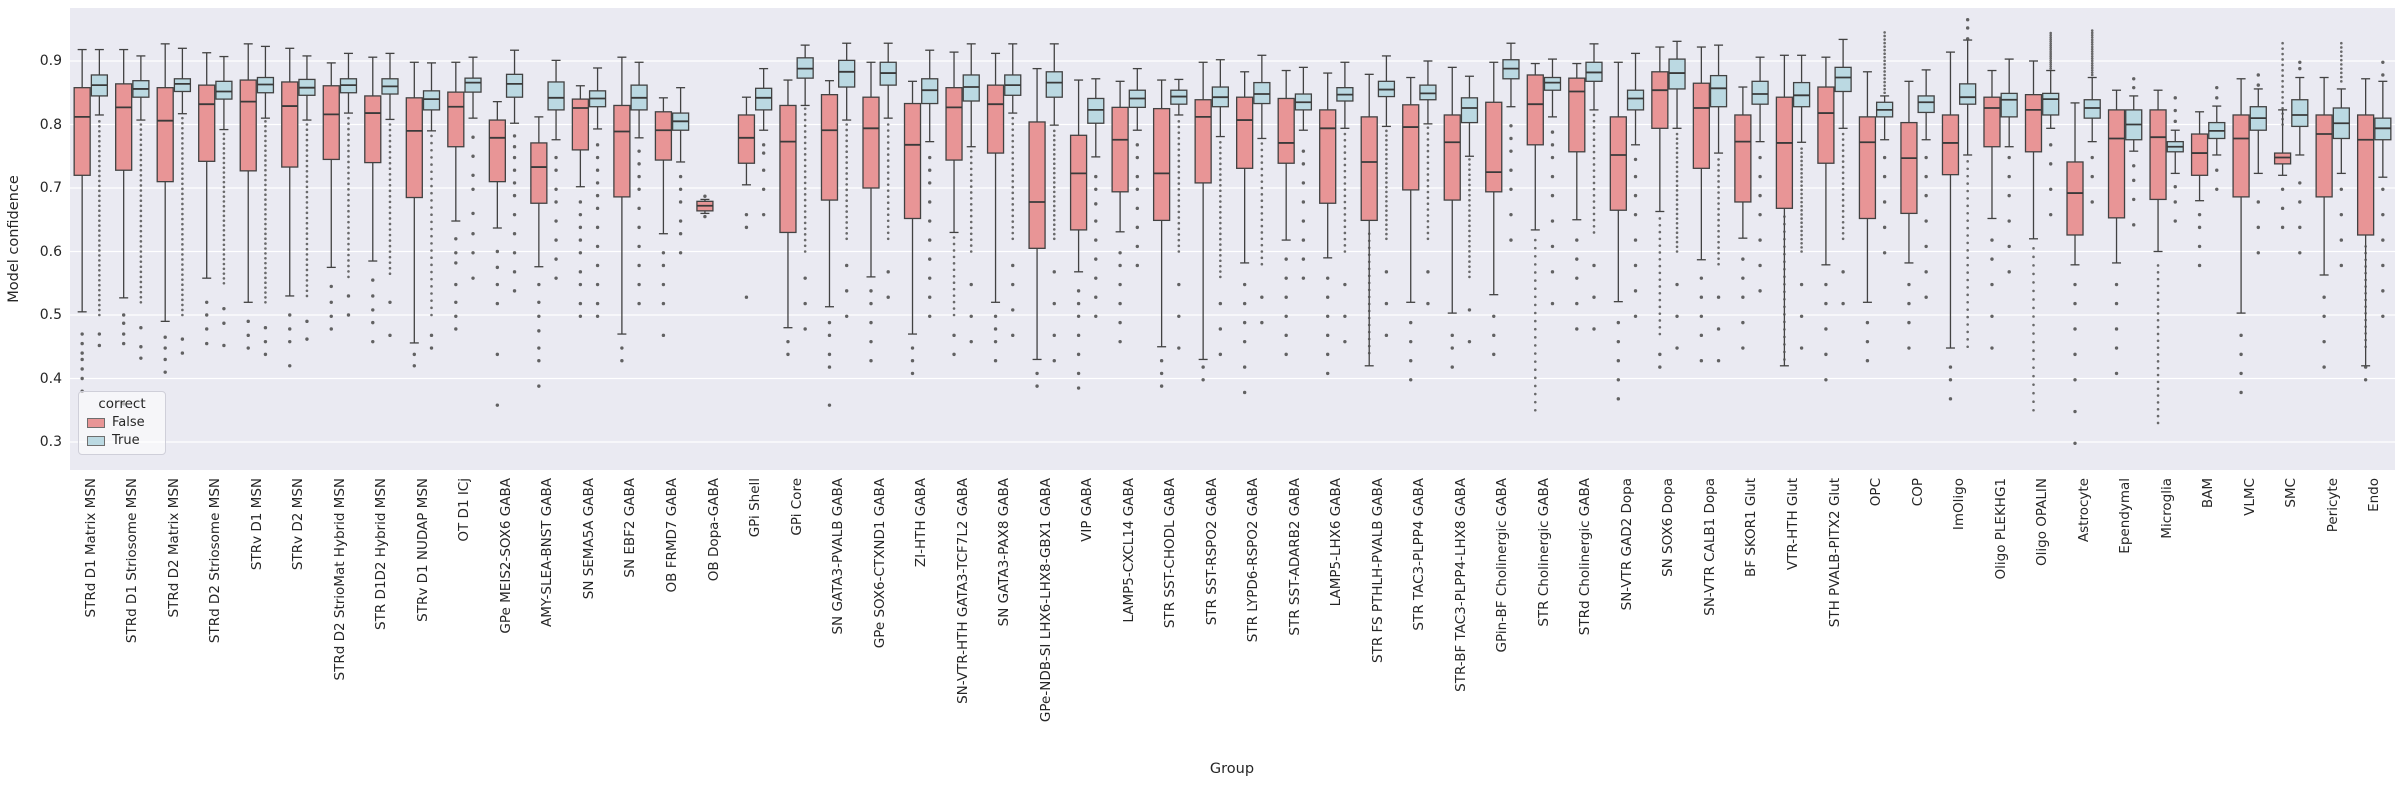 Image resolution: width=2403 pixels, height=792 pixels. What do you see at coordinates (1460, 585) in the screenshot?
I see `x-tick-label: STR-BF TAC3-PLPP4-LHX8 GABA` at bounding box center [1460, 585].